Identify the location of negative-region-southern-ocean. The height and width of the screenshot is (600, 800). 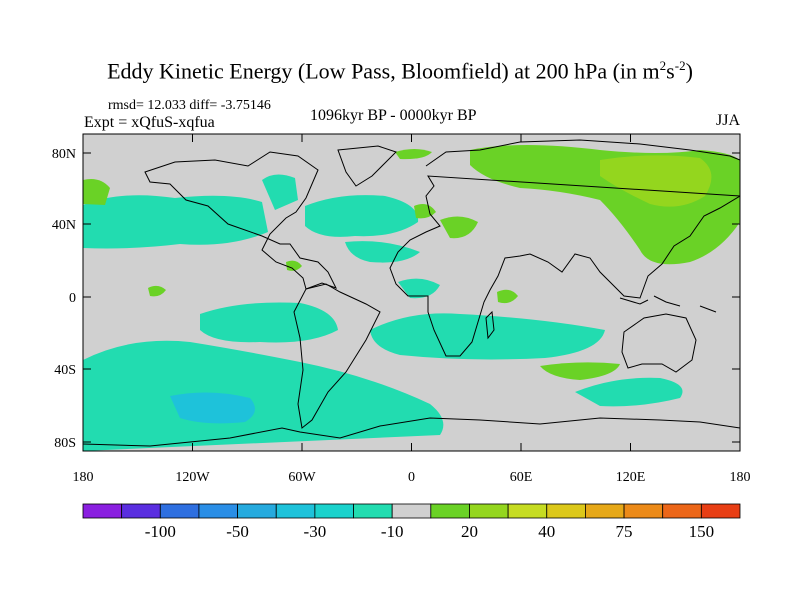
(263, 395).